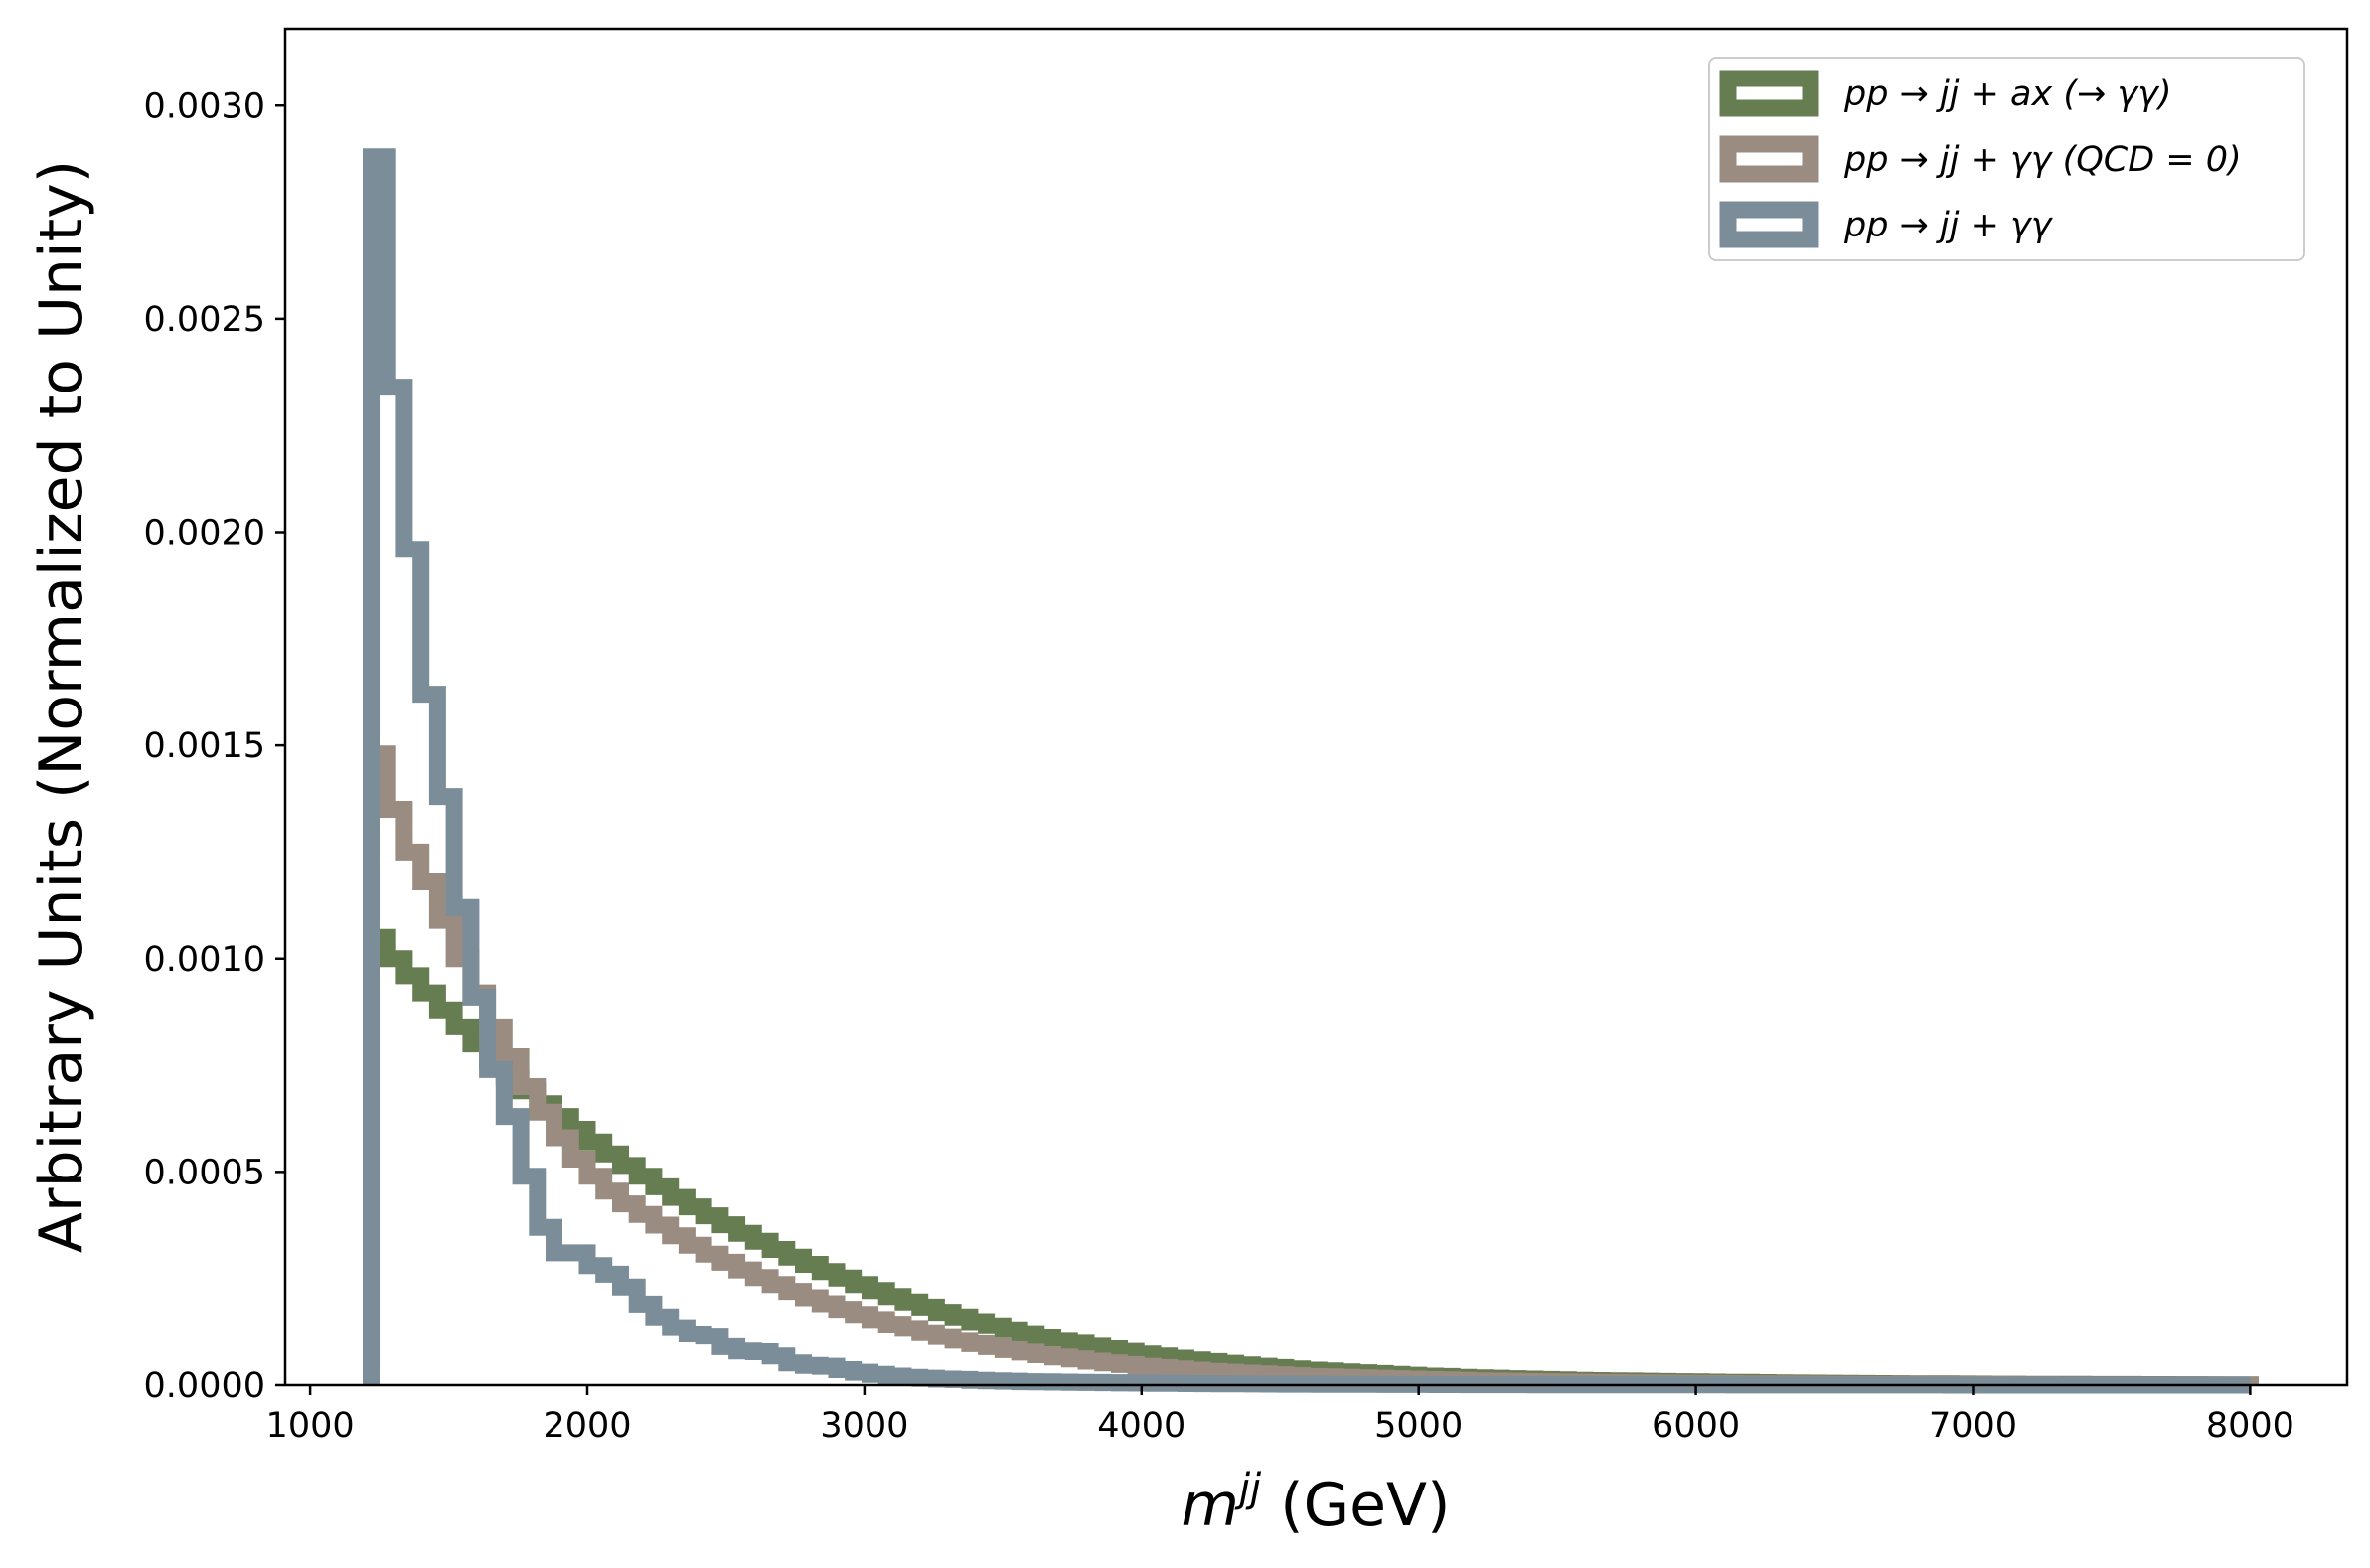 The height and width of the screenshot is (1568, 2370). I want to click on y-tick-label: 0.0015, so click(204, 746).